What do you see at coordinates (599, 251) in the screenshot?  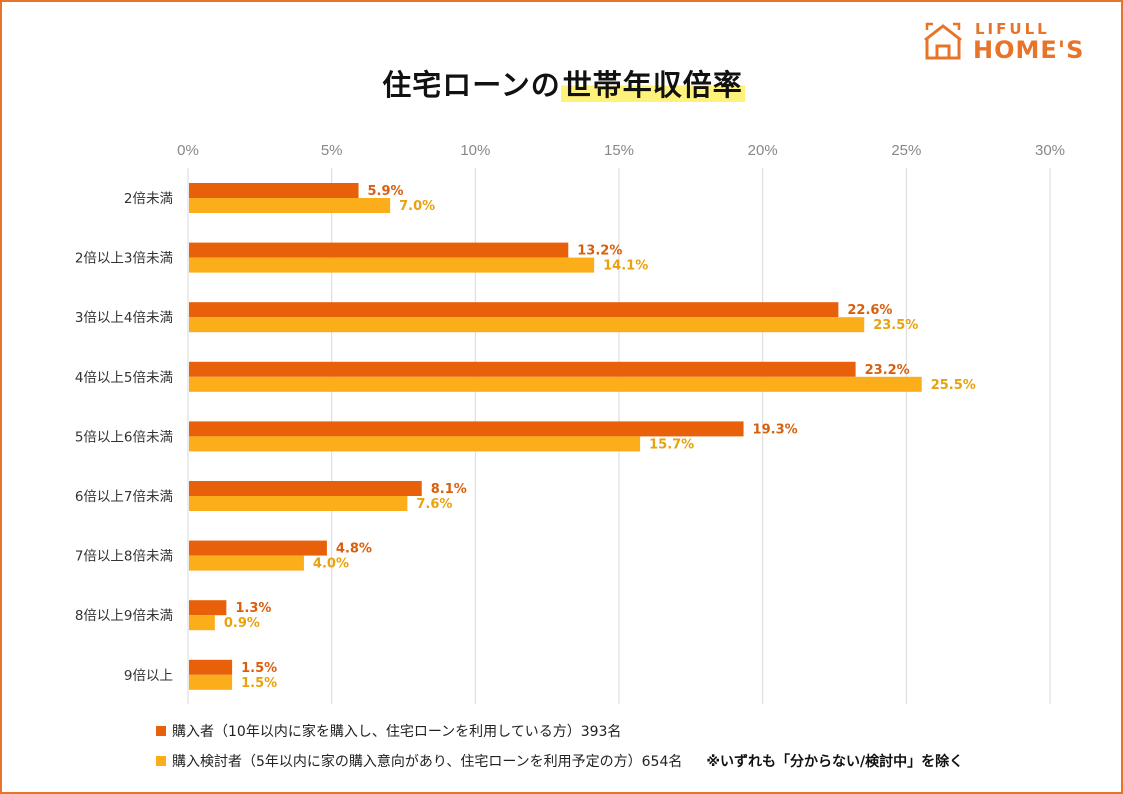 I see `data-label-series1: 13.2%` at bounding box center [599, 251].